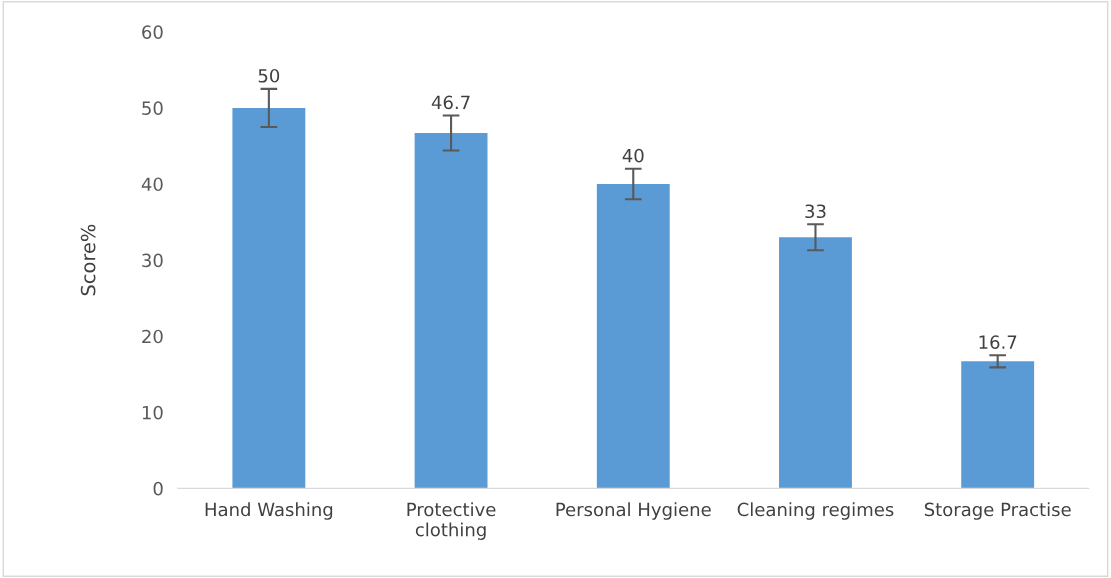 The height and width of the screenshot is (578, 1111). I want to click on data-label: 33, so click(815, 211).